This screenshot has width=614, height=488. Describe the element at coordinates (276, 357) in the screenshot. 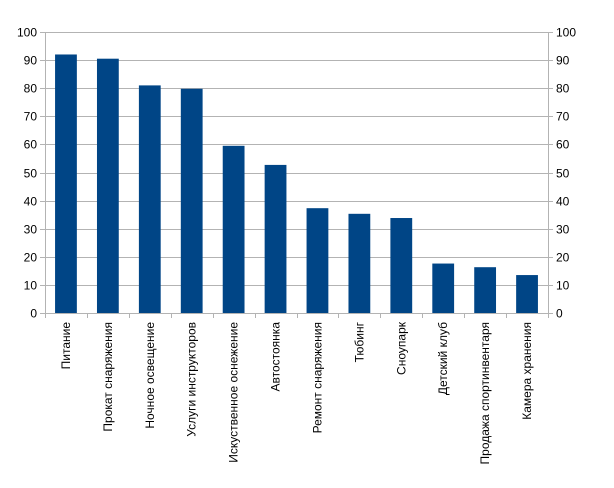

I see `x-category-label: Автостоянка` at that location.